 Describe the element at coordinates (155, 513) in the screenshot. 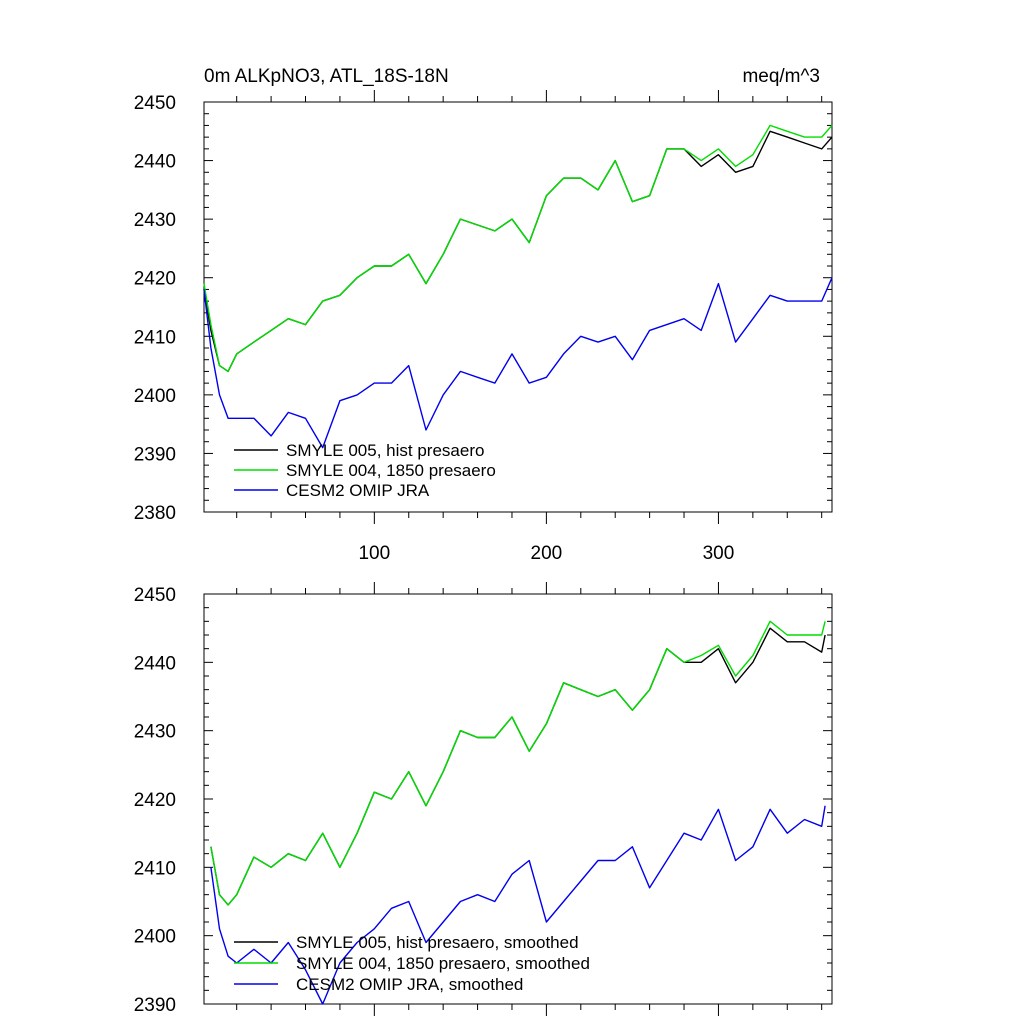

I see `y-tick-label: 2380` at that location.